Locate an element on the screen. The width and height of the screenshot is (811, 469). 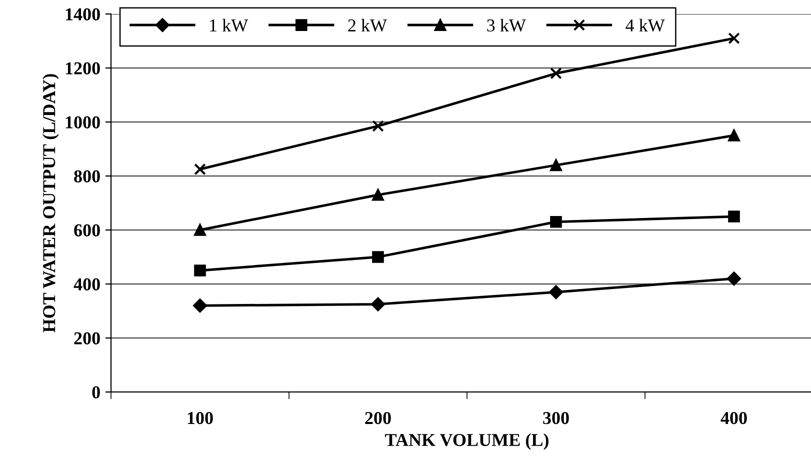
y-tick-label: 400 is located at coordinates (87, 284).